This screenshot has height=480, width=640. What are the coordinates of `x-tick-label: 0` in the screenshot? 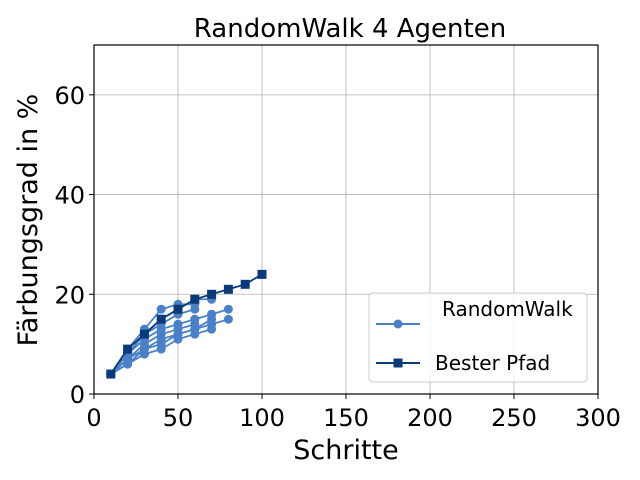 It's located at (93, 418).